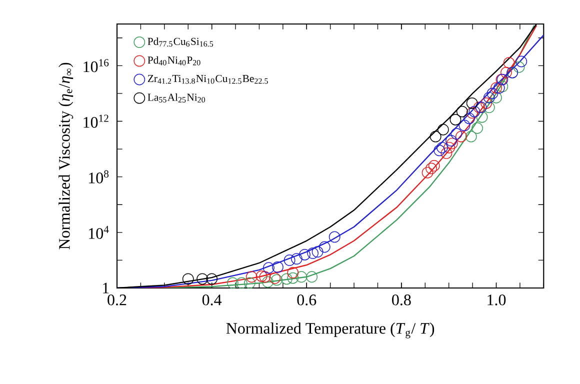 This screenshot has width=580, height=384. Describe the element at coordinates (99, 177) in the screenshot. I see `y-tick-label: 10$^{8}$` at that location.